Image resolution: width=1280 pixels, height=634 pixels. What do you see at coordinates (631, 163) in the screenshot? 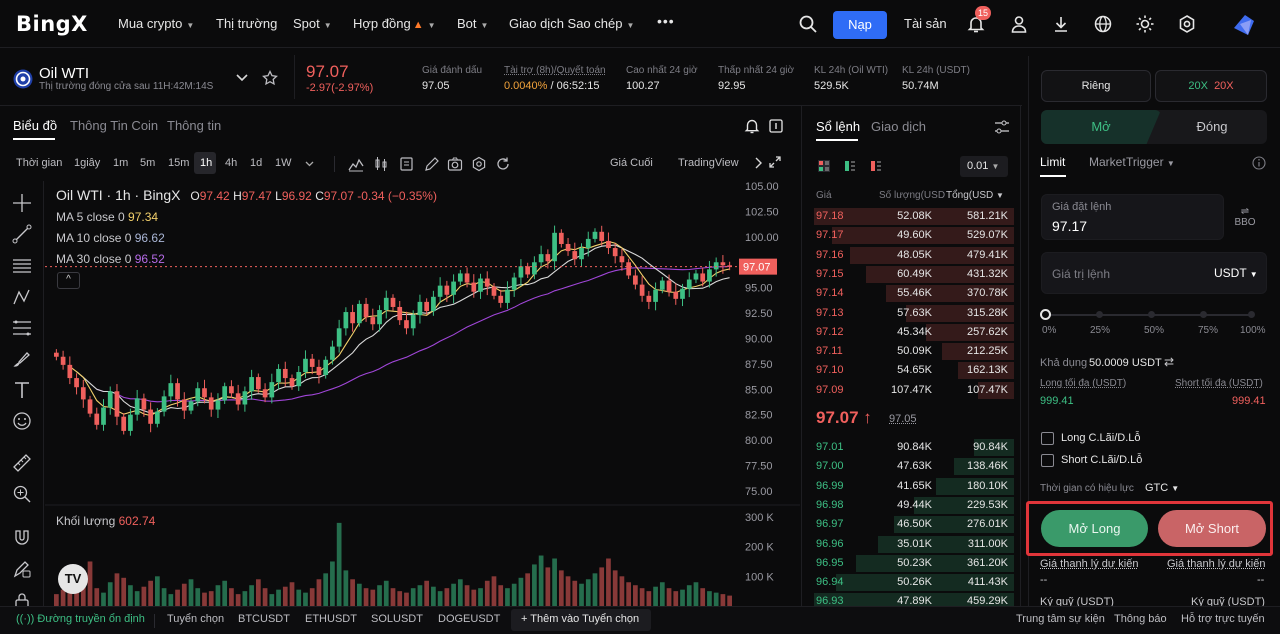
I see `price-type-select: Giá Cuối` at bounding box center [631, 163].